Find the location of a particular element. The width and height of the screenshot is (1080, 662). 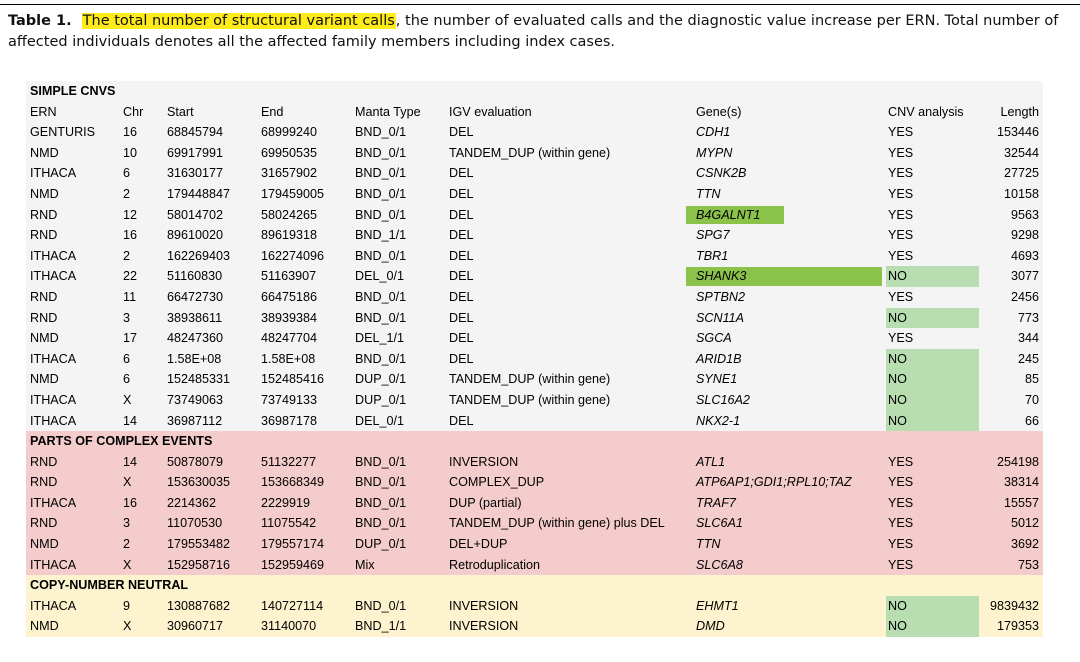

length-cell: 245 is located at coordinates (1028, 358).